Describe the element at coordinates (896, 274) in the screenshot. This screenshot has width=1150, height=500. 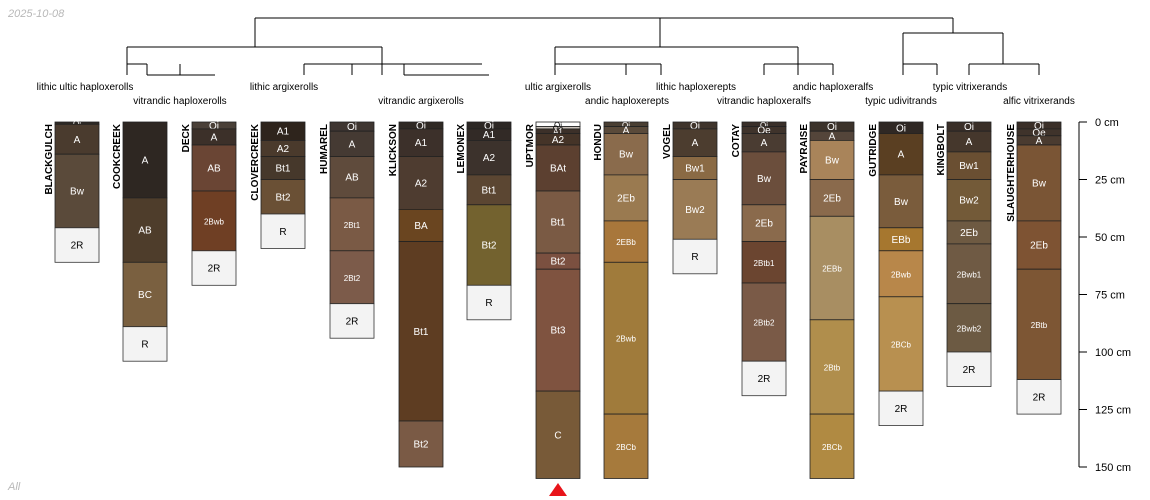
I see `profile-gutridge: Oi A Bw EBb 2Bwb 2BCb 2R GUTRIDGE` at that location.